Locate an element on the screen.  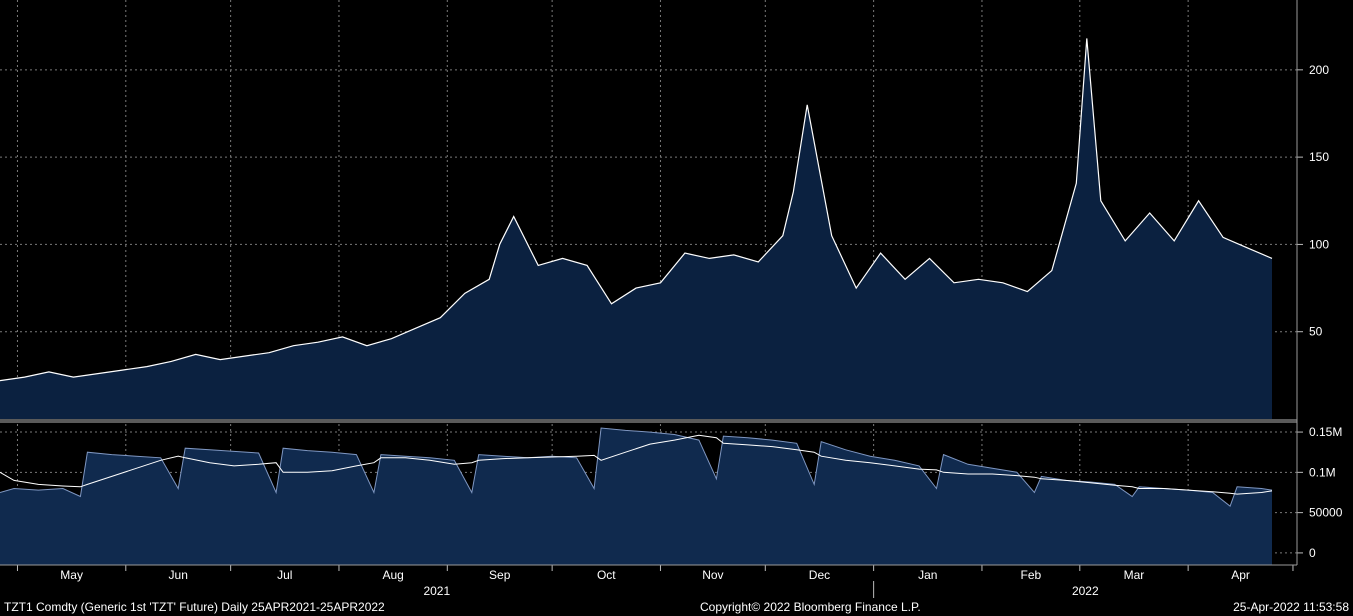
volume-axis: 0 50000 0.1M 0.15M is located at coordinates (1320, 492).